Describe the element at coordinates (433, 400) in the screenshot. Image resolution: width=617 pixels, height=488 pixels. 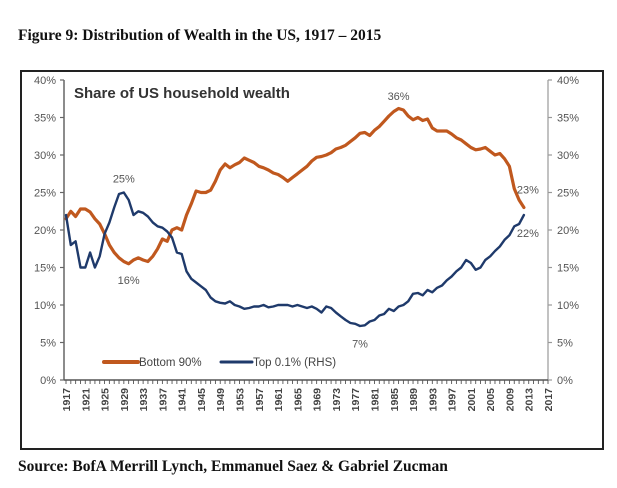
I see `x-tick-label: 1993` at that location.